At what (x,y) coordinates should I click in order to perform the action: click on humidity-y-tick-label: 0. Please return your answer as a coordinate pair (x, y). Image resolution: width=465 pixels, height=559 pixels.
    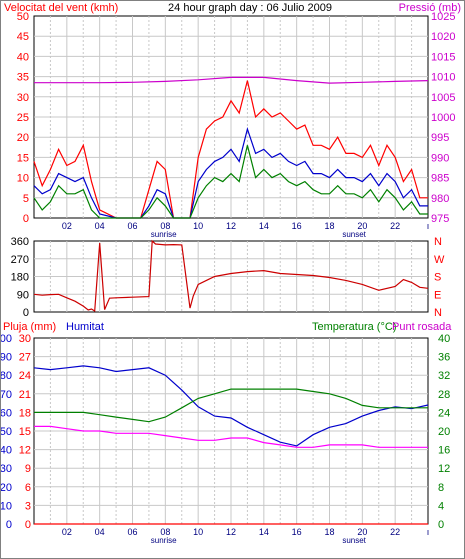
    Looking at the image, I should click on (9, 525).